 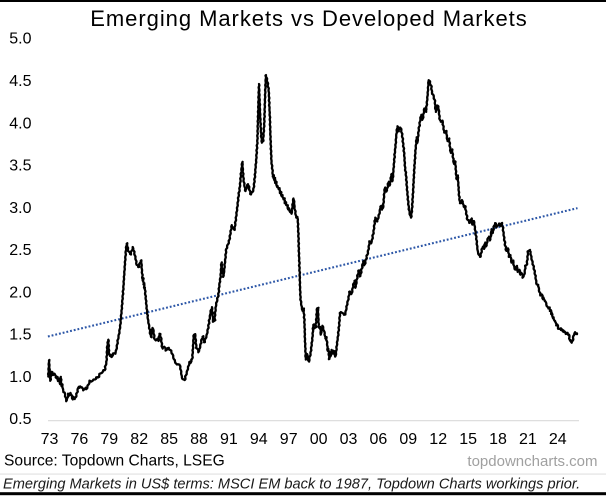 What do you see at coordinates (319, 439) in the screenshot?
I see `svg-text: 00` at bounding box center [319, 439].